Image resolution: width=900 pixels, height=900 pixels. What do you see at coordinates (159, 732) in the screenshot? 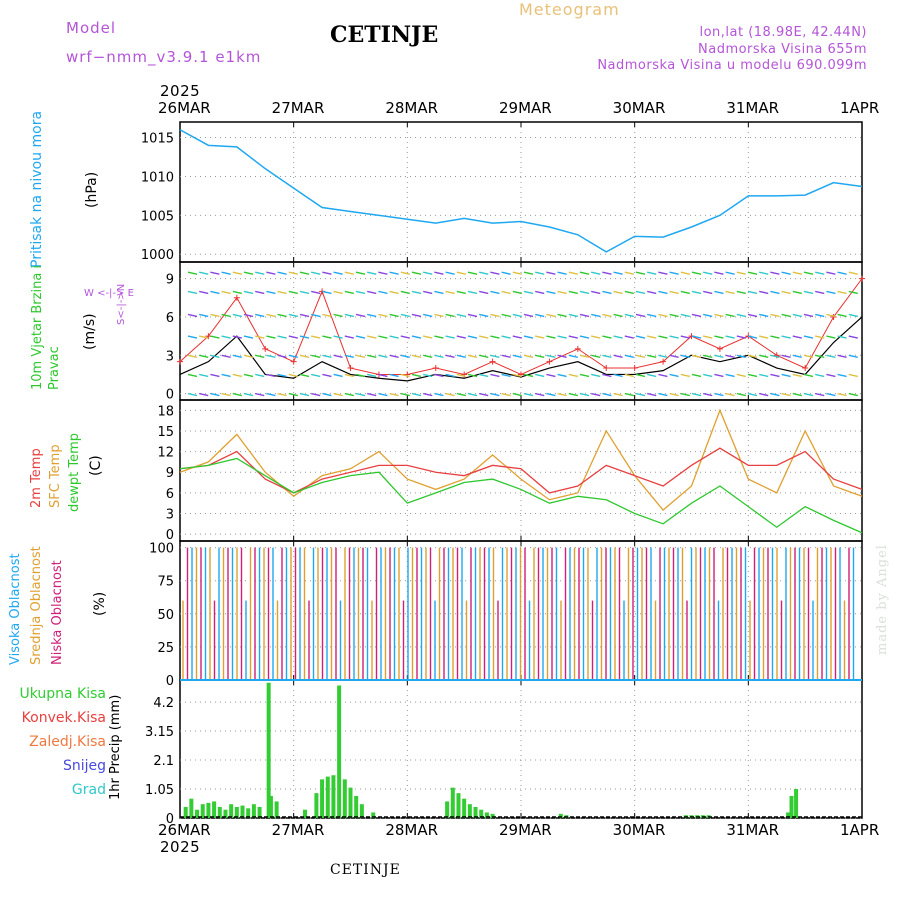
I see `y-tick-label: 3.15` at bounding box center [159, 732].